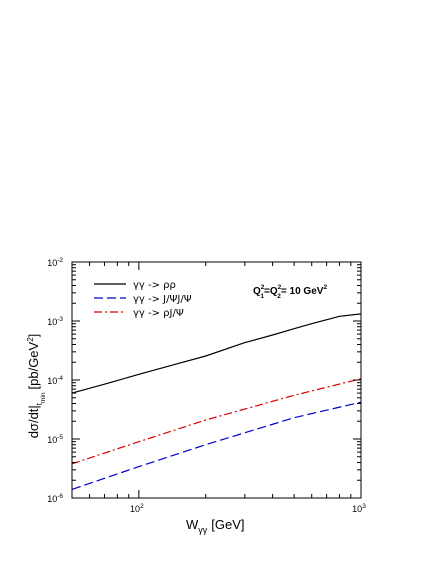 This screenshot has width=436, height=564. I want to click on y-tick-label: 10⁻⁵, so click(55, 439).